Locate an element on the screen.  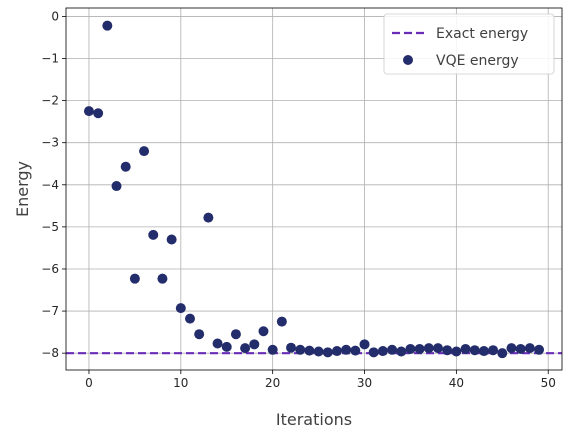
legend: Exact energy VQE energy is located at coordinates (469, 44).